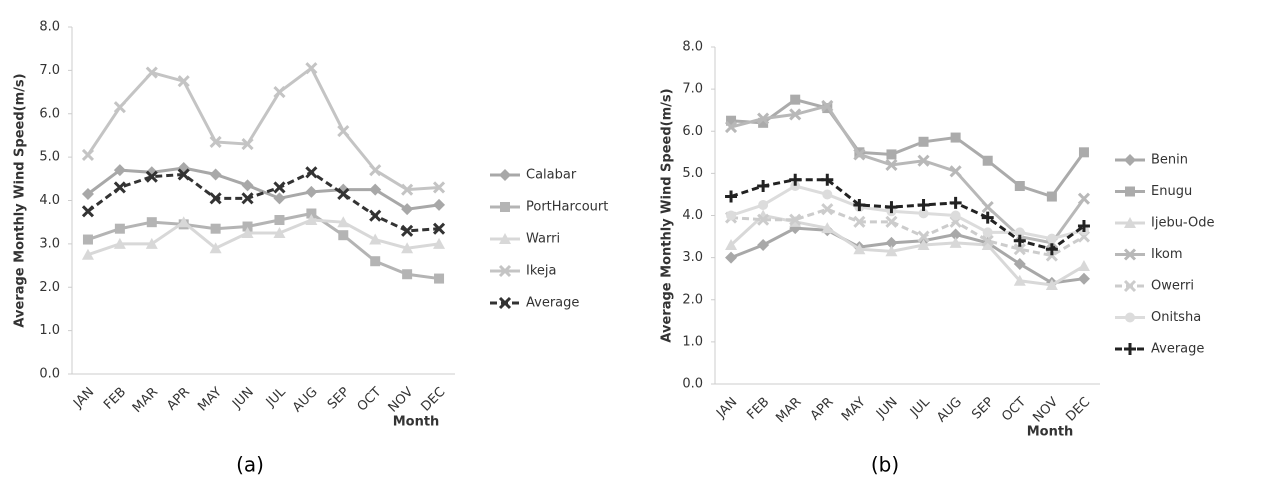  Describe the element at coordinates (83, 398) in the screenshot. I see `x-tick-label: JAN` at that location.